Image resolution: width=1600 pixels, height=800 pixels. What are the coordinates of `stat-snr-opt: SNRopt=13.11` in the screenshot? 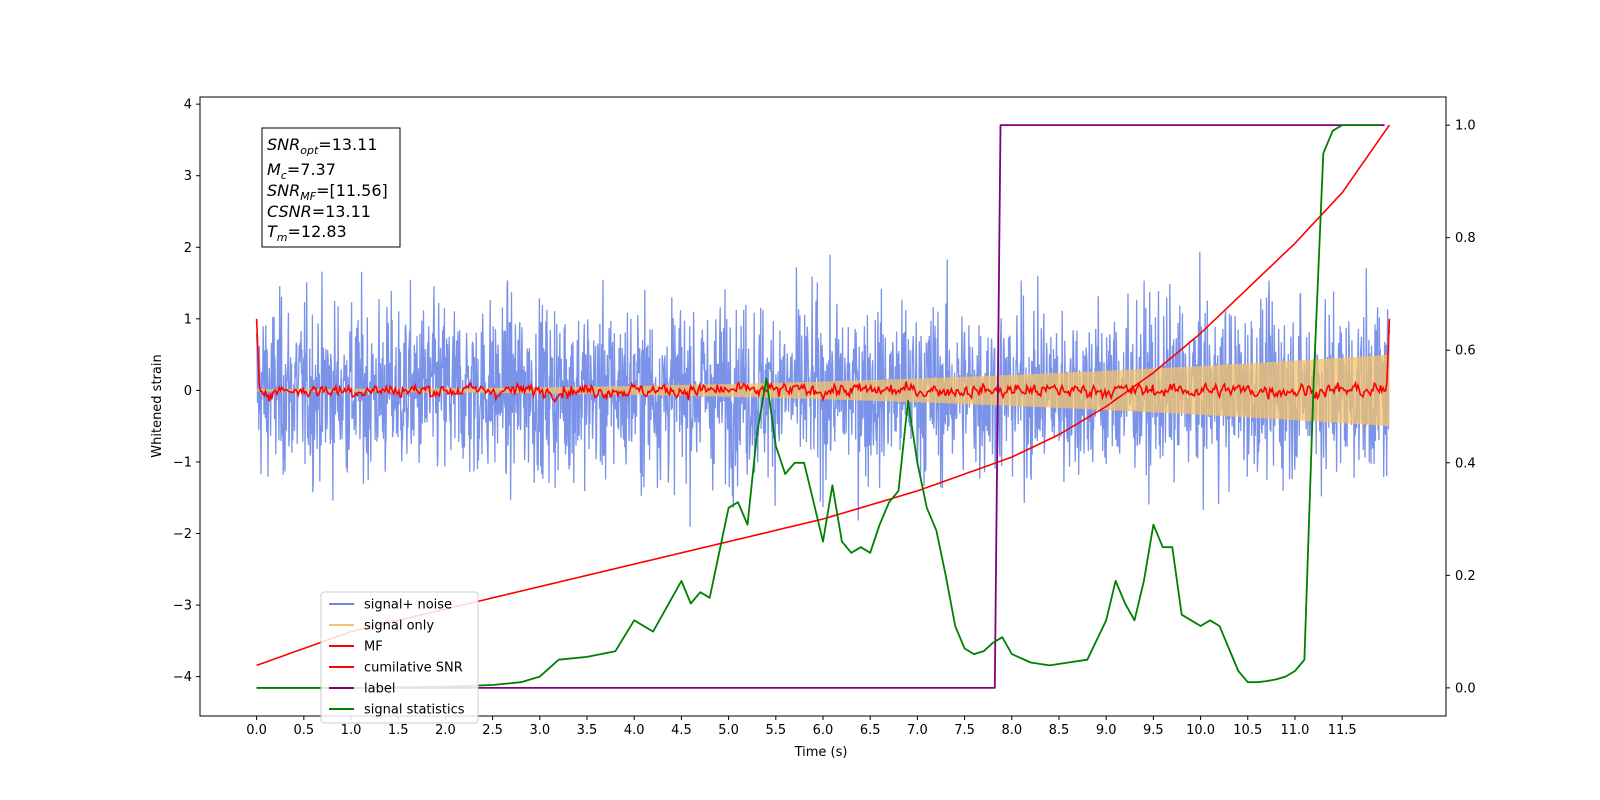 It's located at (322, 146).